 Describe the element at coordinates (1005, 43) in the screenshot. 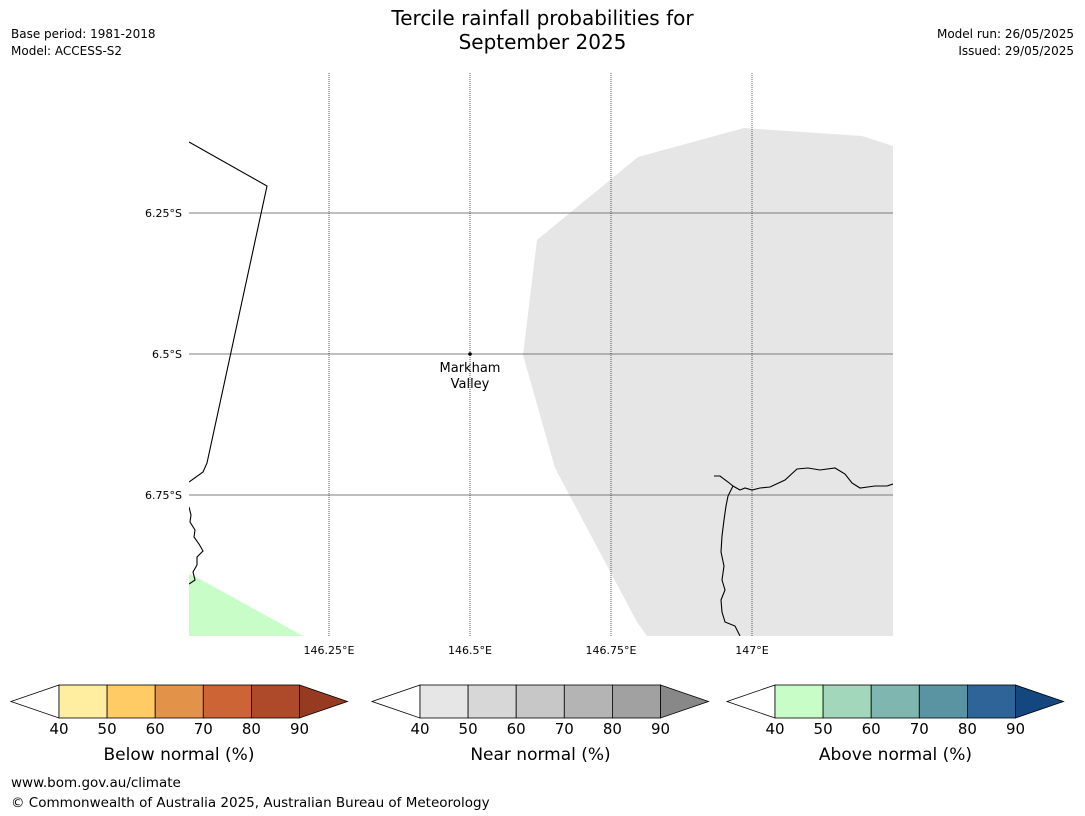

I see `meta-right: Model run: 26/05/2025 Issued: 29/05/2025` at that location.